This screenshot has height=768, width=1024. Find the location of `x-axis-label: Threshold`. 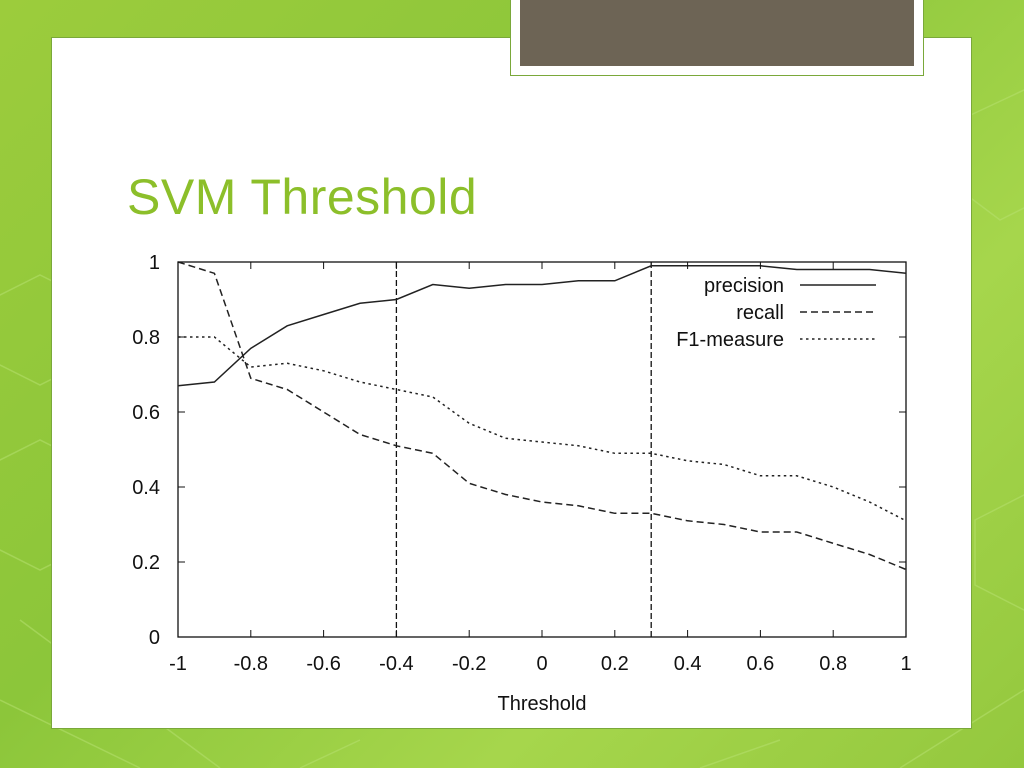

x-axis-label: Threshold is located at coordinates (542, 704).